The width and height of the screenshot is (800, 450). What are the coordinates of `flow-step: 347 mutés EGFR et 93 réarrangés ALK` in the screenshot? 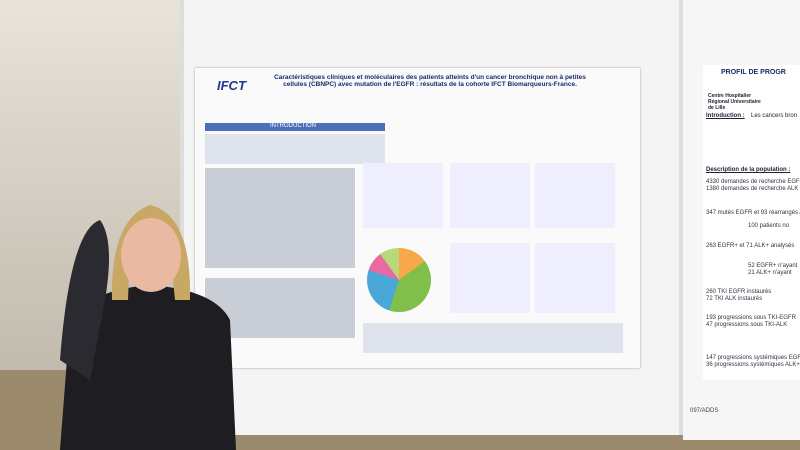 It's located at (753, 213).